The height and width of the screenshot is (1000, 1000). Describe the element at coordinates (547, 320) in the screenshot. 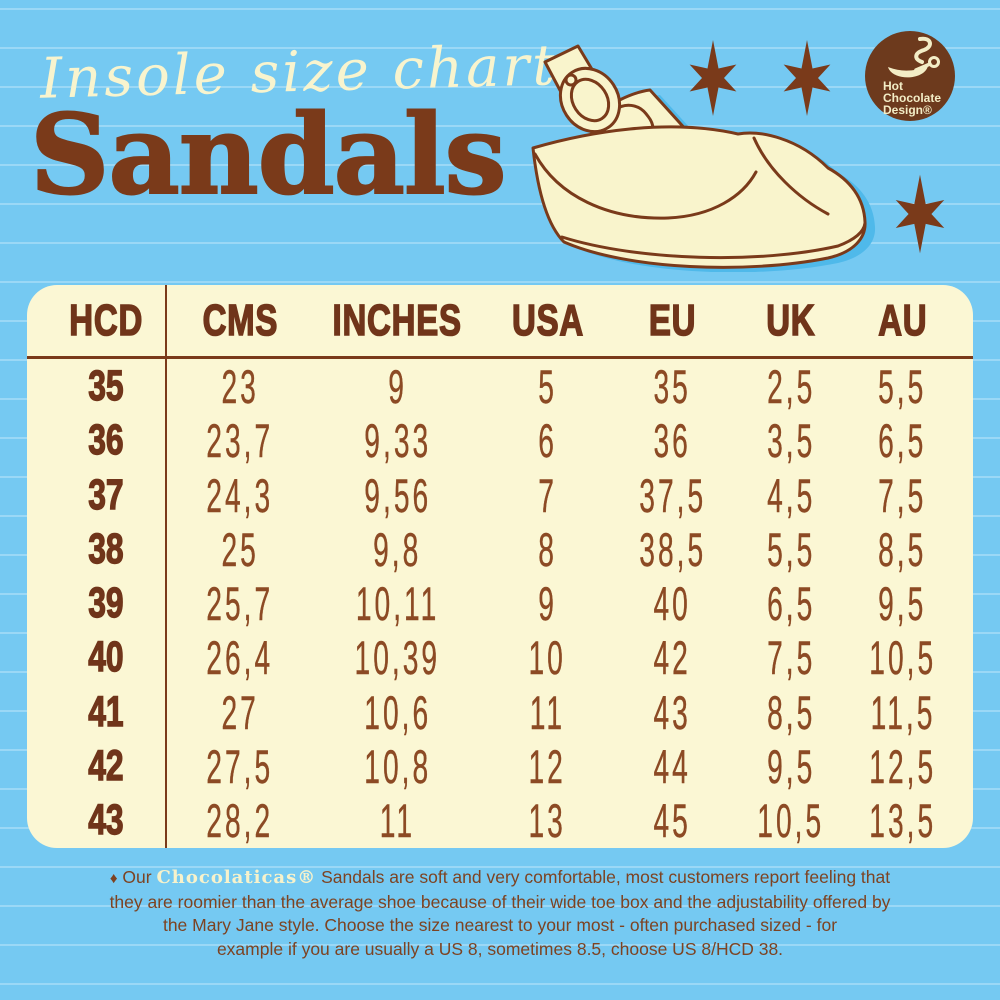

I see `column-header-label: USA` at that location.